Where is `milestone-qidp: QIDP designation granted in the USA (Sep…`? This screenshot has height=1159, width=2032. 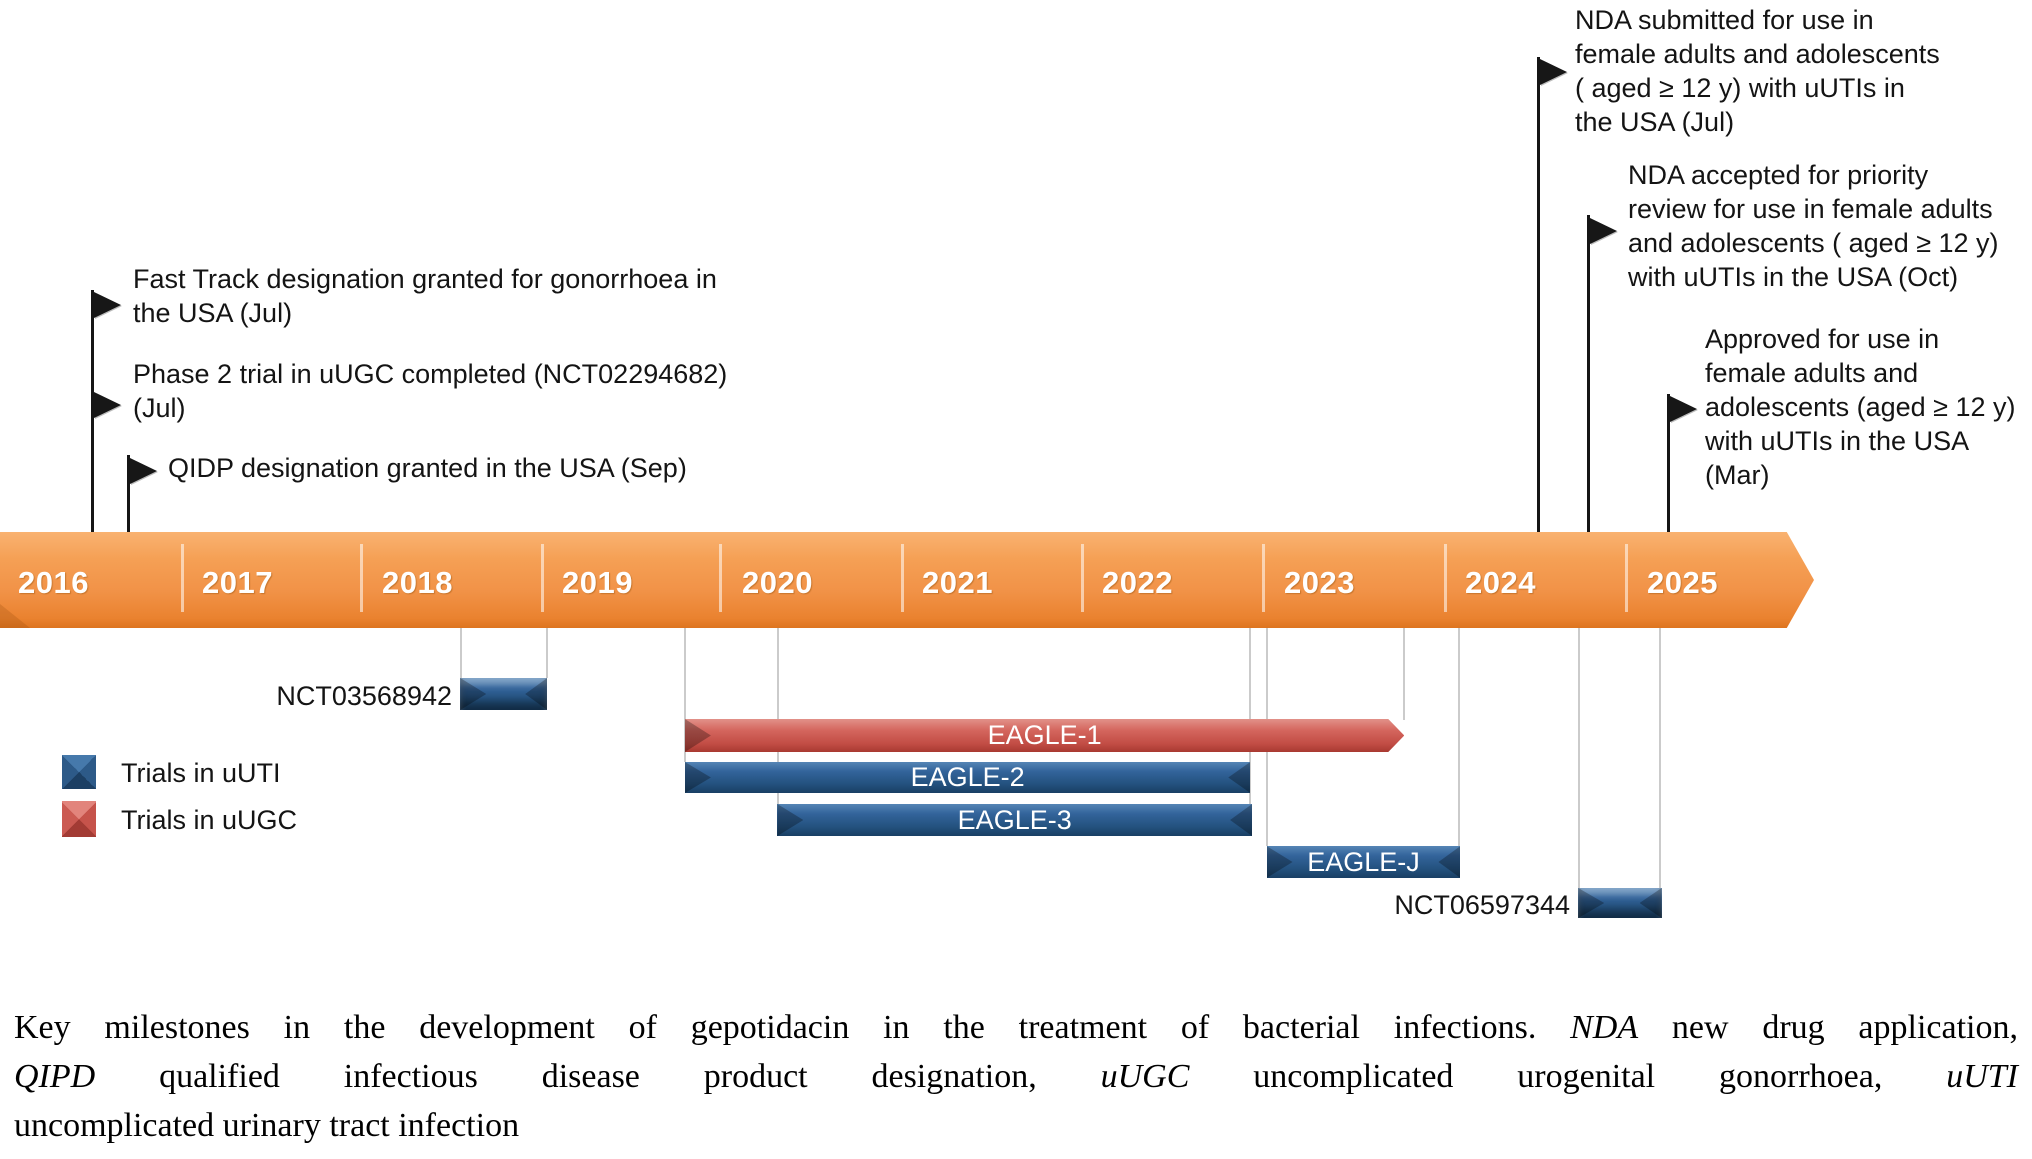 milestone-qidp: QIDP designation granted in the USA (Sep… is located at coordinates (427, 468).